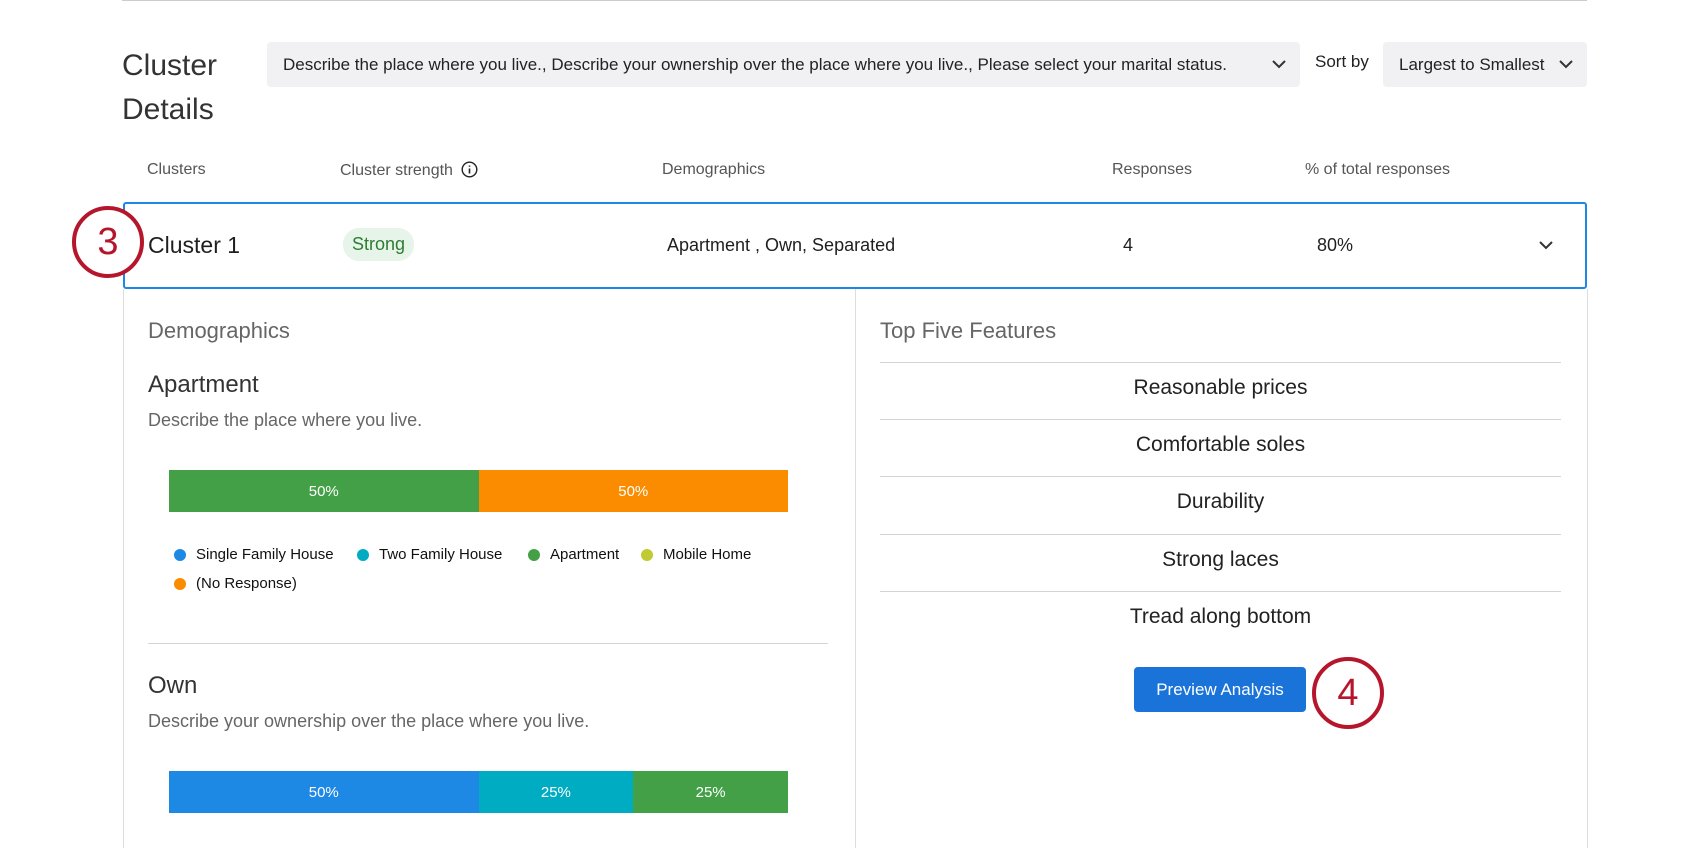 This screenshot has height=848, width=1700. What do you see at coordinates (488, 643) in the screenshot?
I see `block-separator` at bounding box center [488, 643].